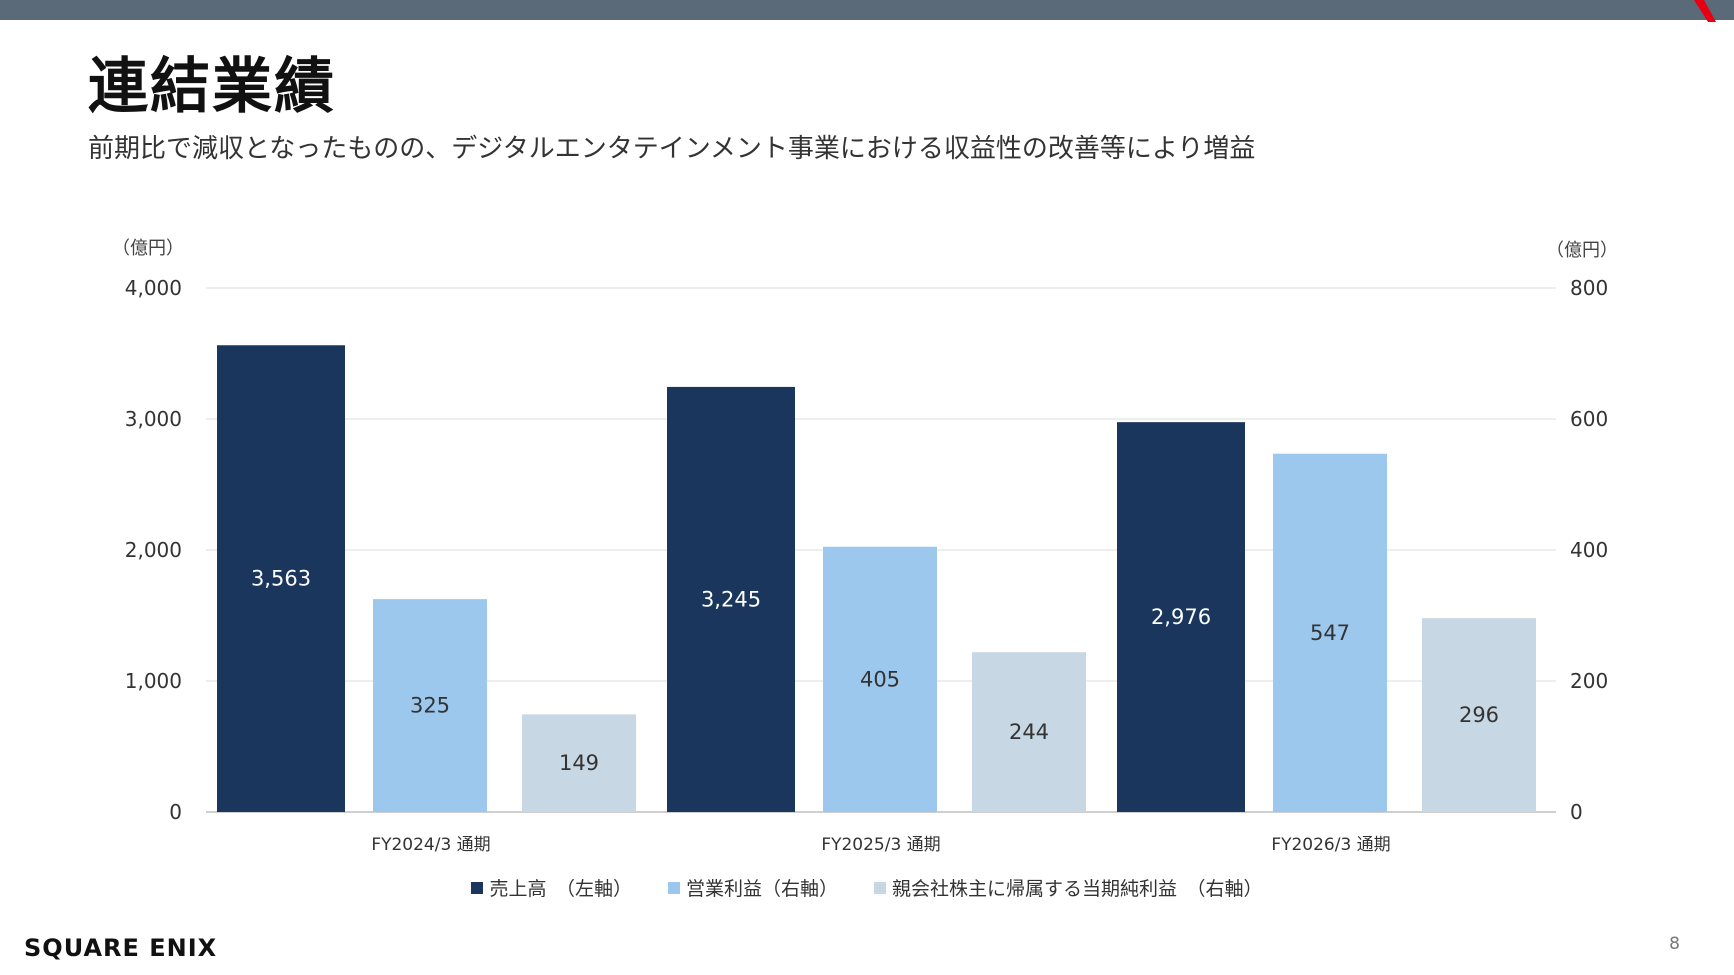 Image resolution: width=1734 pixels, height=975 pixels. Describe the element at coordinates (1589, 681) in the screenshot. I see `right-axis-tick-label: 200` at that location.